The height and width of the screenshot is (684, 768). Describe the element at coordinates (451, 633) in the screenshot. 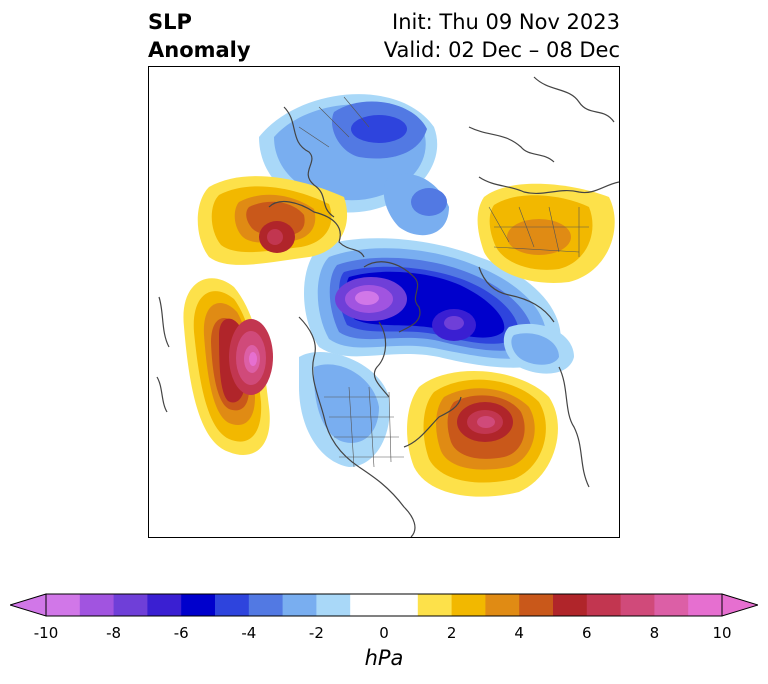

I see `colorbar-tick-label: 2` at that location.